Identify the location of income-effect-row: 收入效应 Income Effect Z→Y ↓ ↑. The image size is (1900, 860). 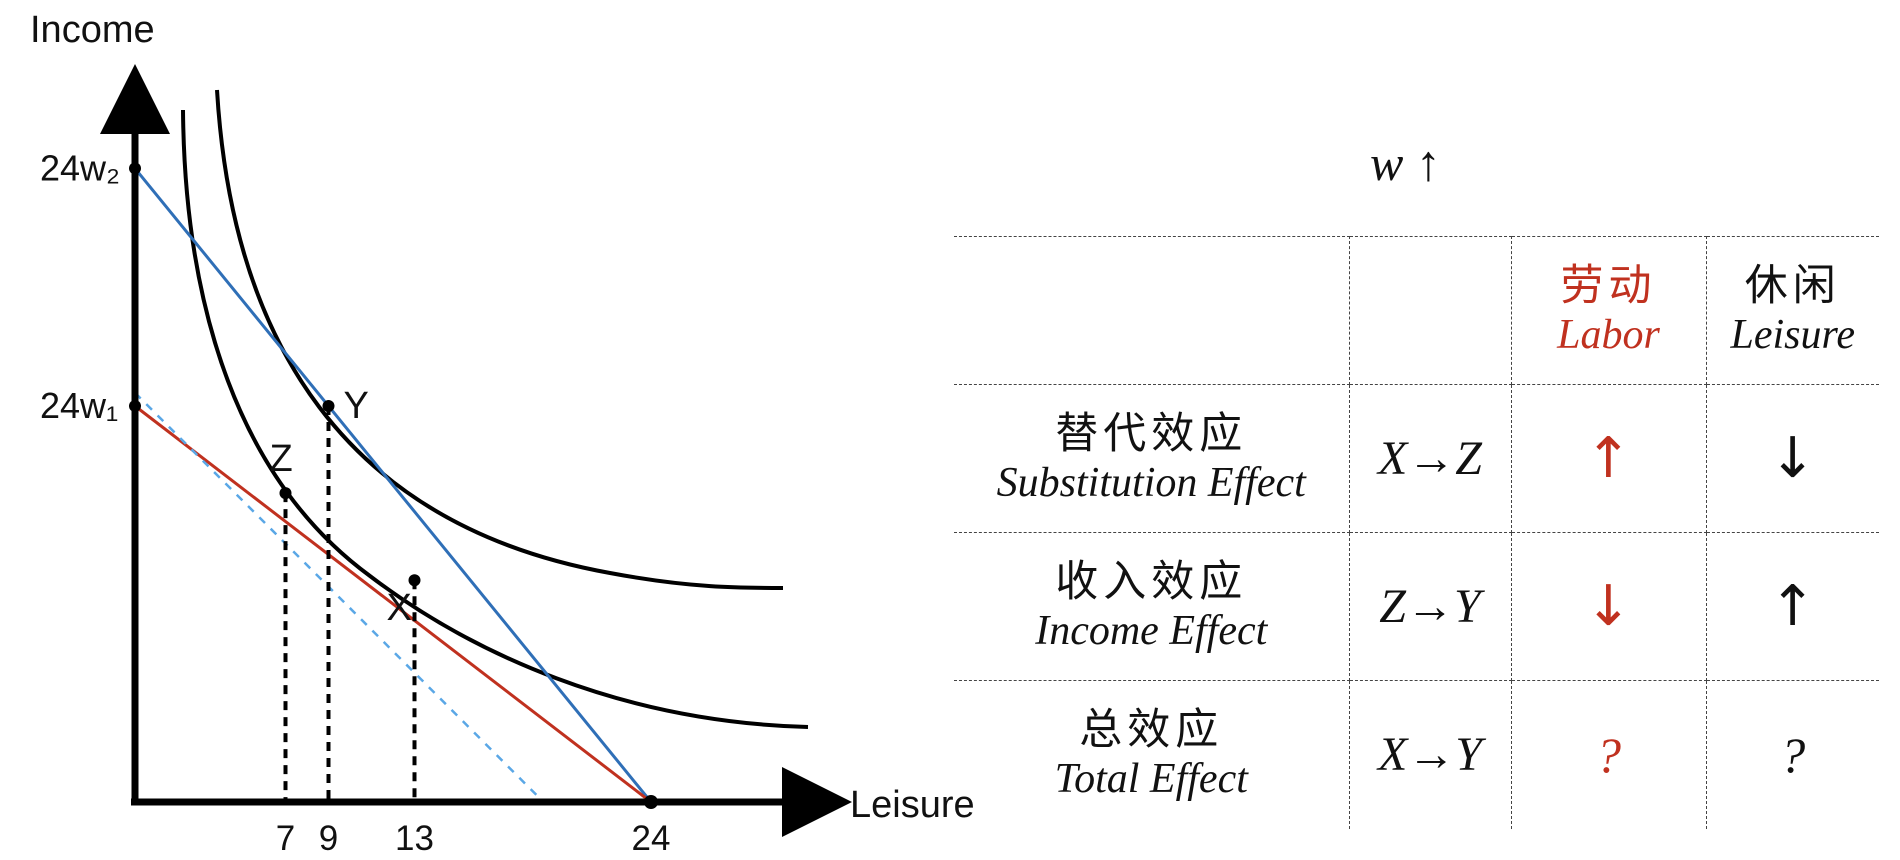
(1416, 606).